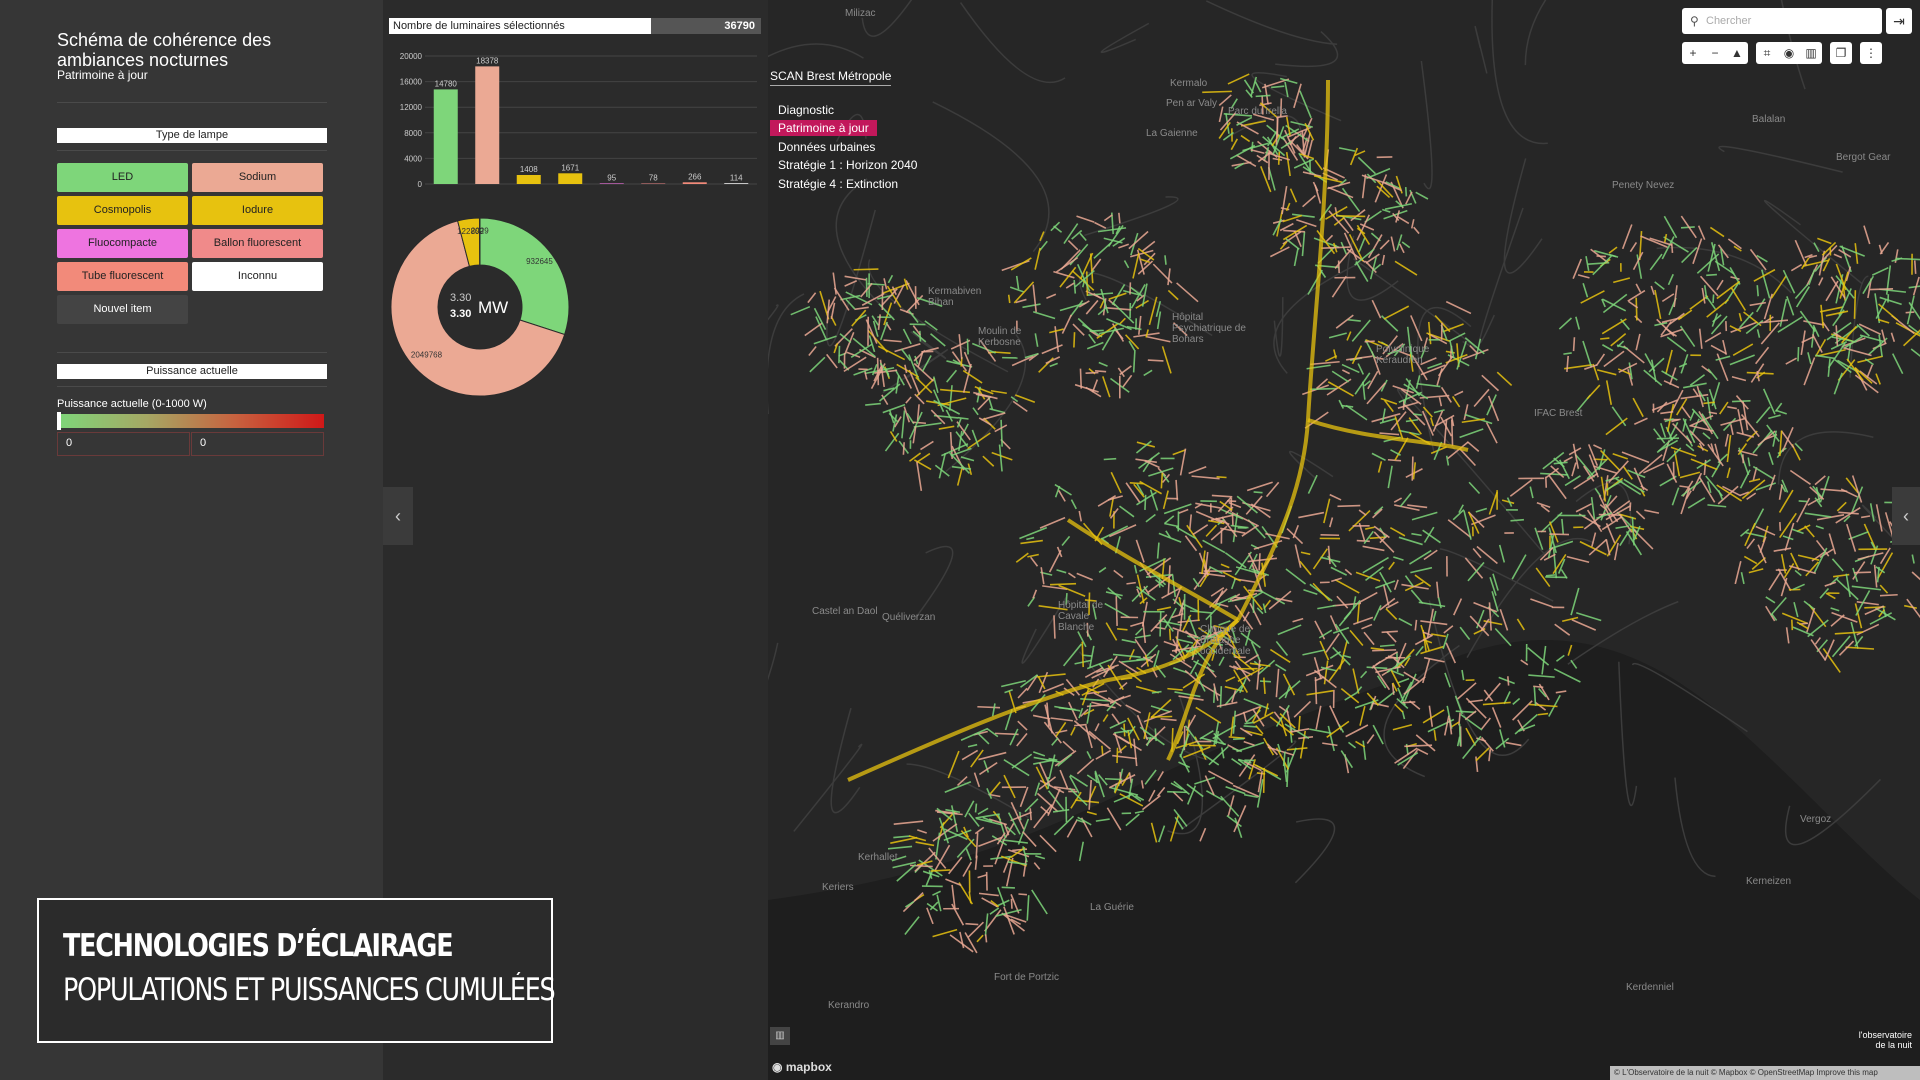 The width and height of the screenshot is (1920, 1080). What do you see at coordinates (479, 241) in the screenshot?
I see `donut-slice` at bounding box center [479, 241].